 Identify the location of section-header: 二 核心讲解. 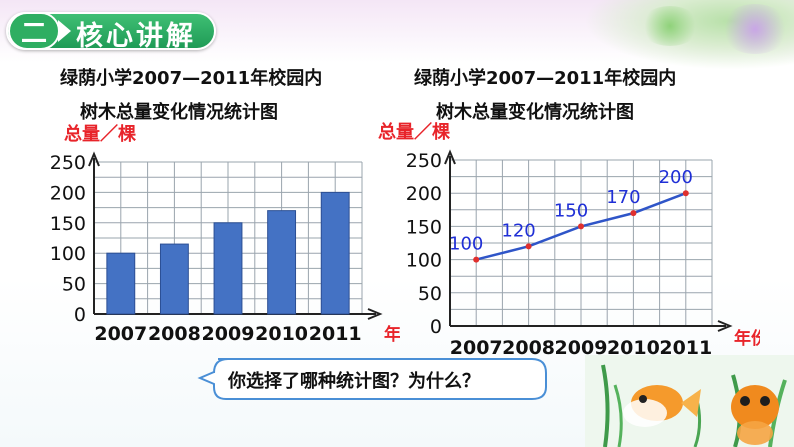
(150, 29).